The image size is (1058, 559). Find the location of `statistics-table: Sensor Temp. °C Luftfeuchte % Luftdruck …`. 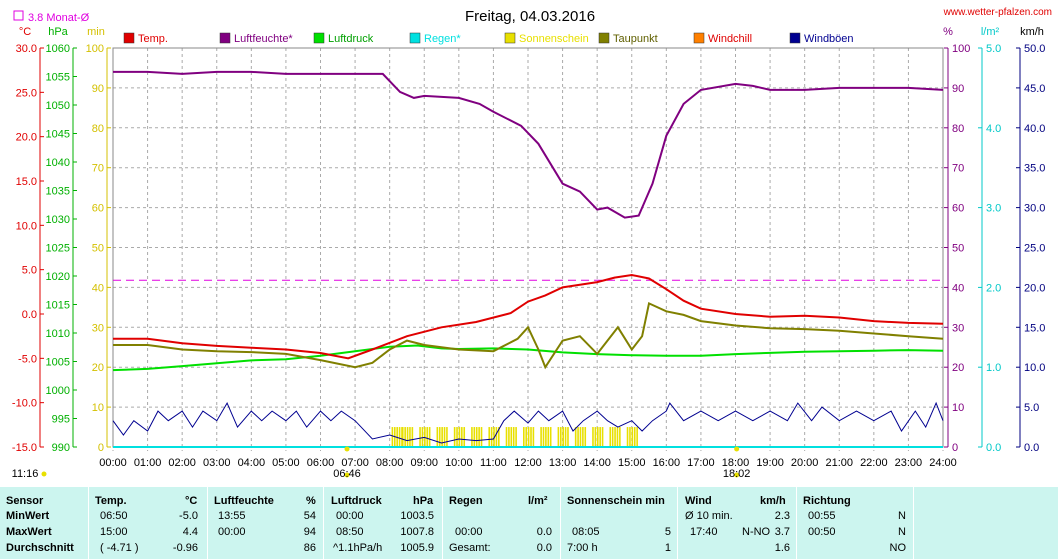

statistics-table: Sensor Temp. °C Luftfeuchte % Luftdruck … is located at coordinates (529, 523).